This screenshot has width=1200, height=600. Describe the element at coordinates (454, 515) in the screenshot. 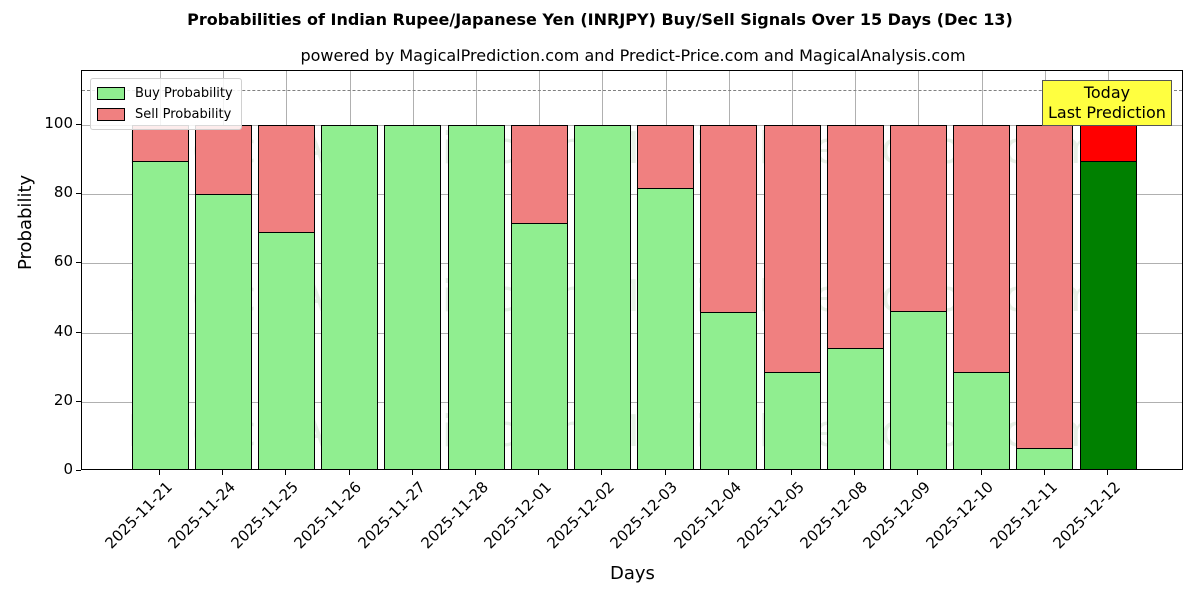

I see `x-tick-label: 2025-11-28` at that location.